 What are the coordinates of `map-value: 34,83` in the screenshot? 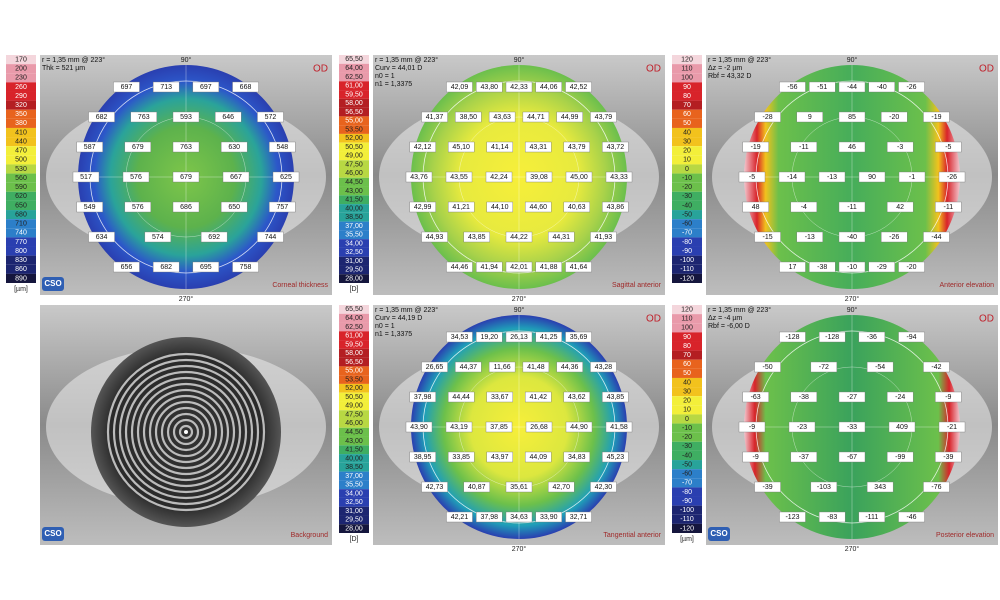 It's located at (577, 457).